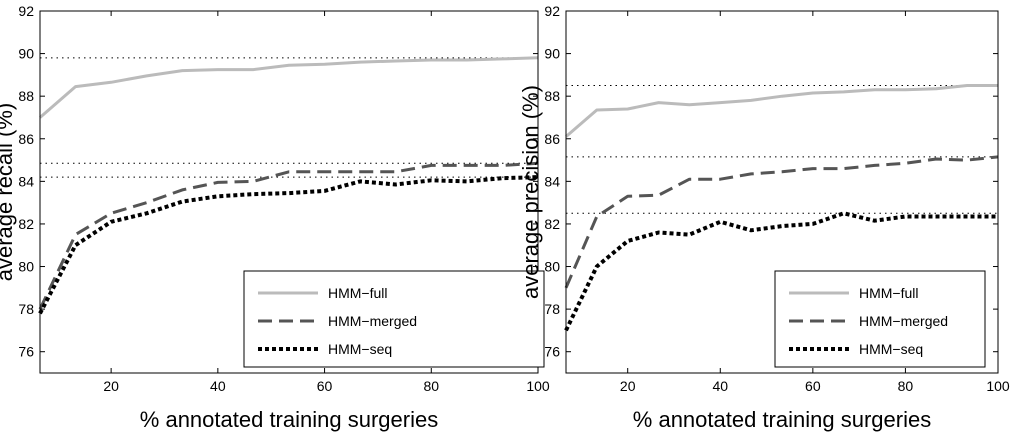 The image size is (1014, 434). Describe the element at coordinates (530, 192) in the screenshot. I see `y-axis-label: average precision (%)` at that location.